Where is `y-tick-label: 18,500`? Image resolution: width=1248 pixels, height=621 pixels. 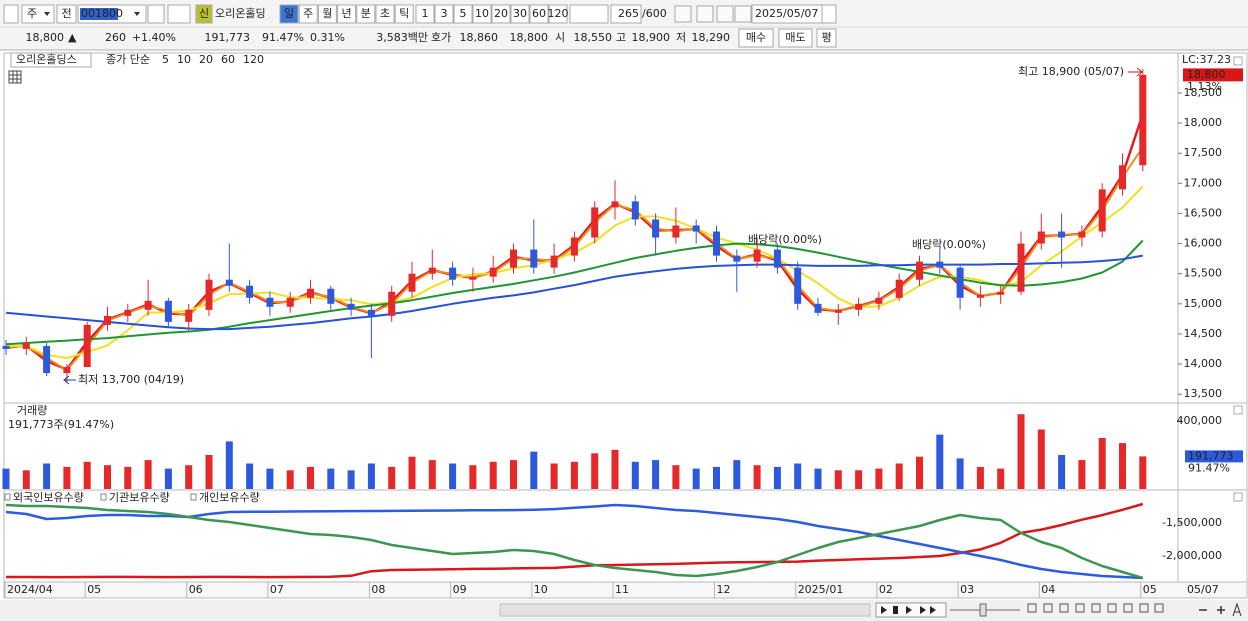
y-tick-label: 18,500 is located at coordinates (1203, 92).